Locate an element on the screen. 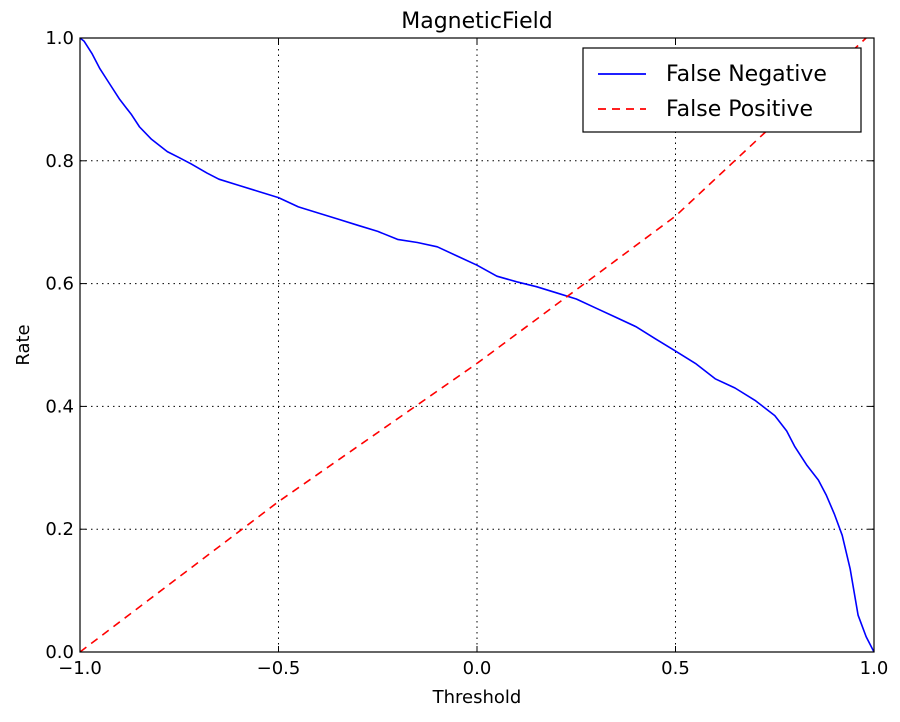  x-tick-label: −0.5 is located at coordinates (279, 668).